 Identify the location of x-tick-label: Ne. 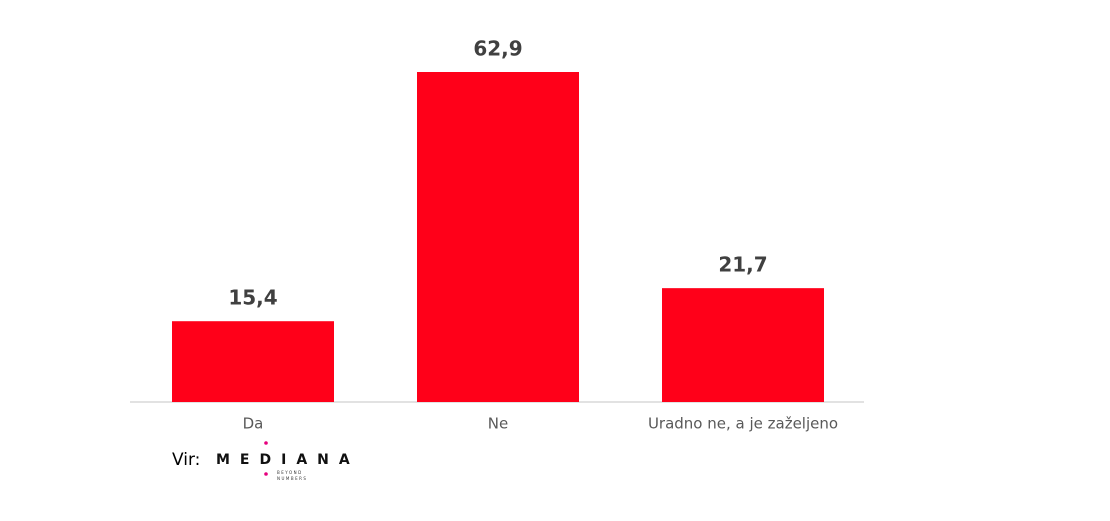
(498, 424).